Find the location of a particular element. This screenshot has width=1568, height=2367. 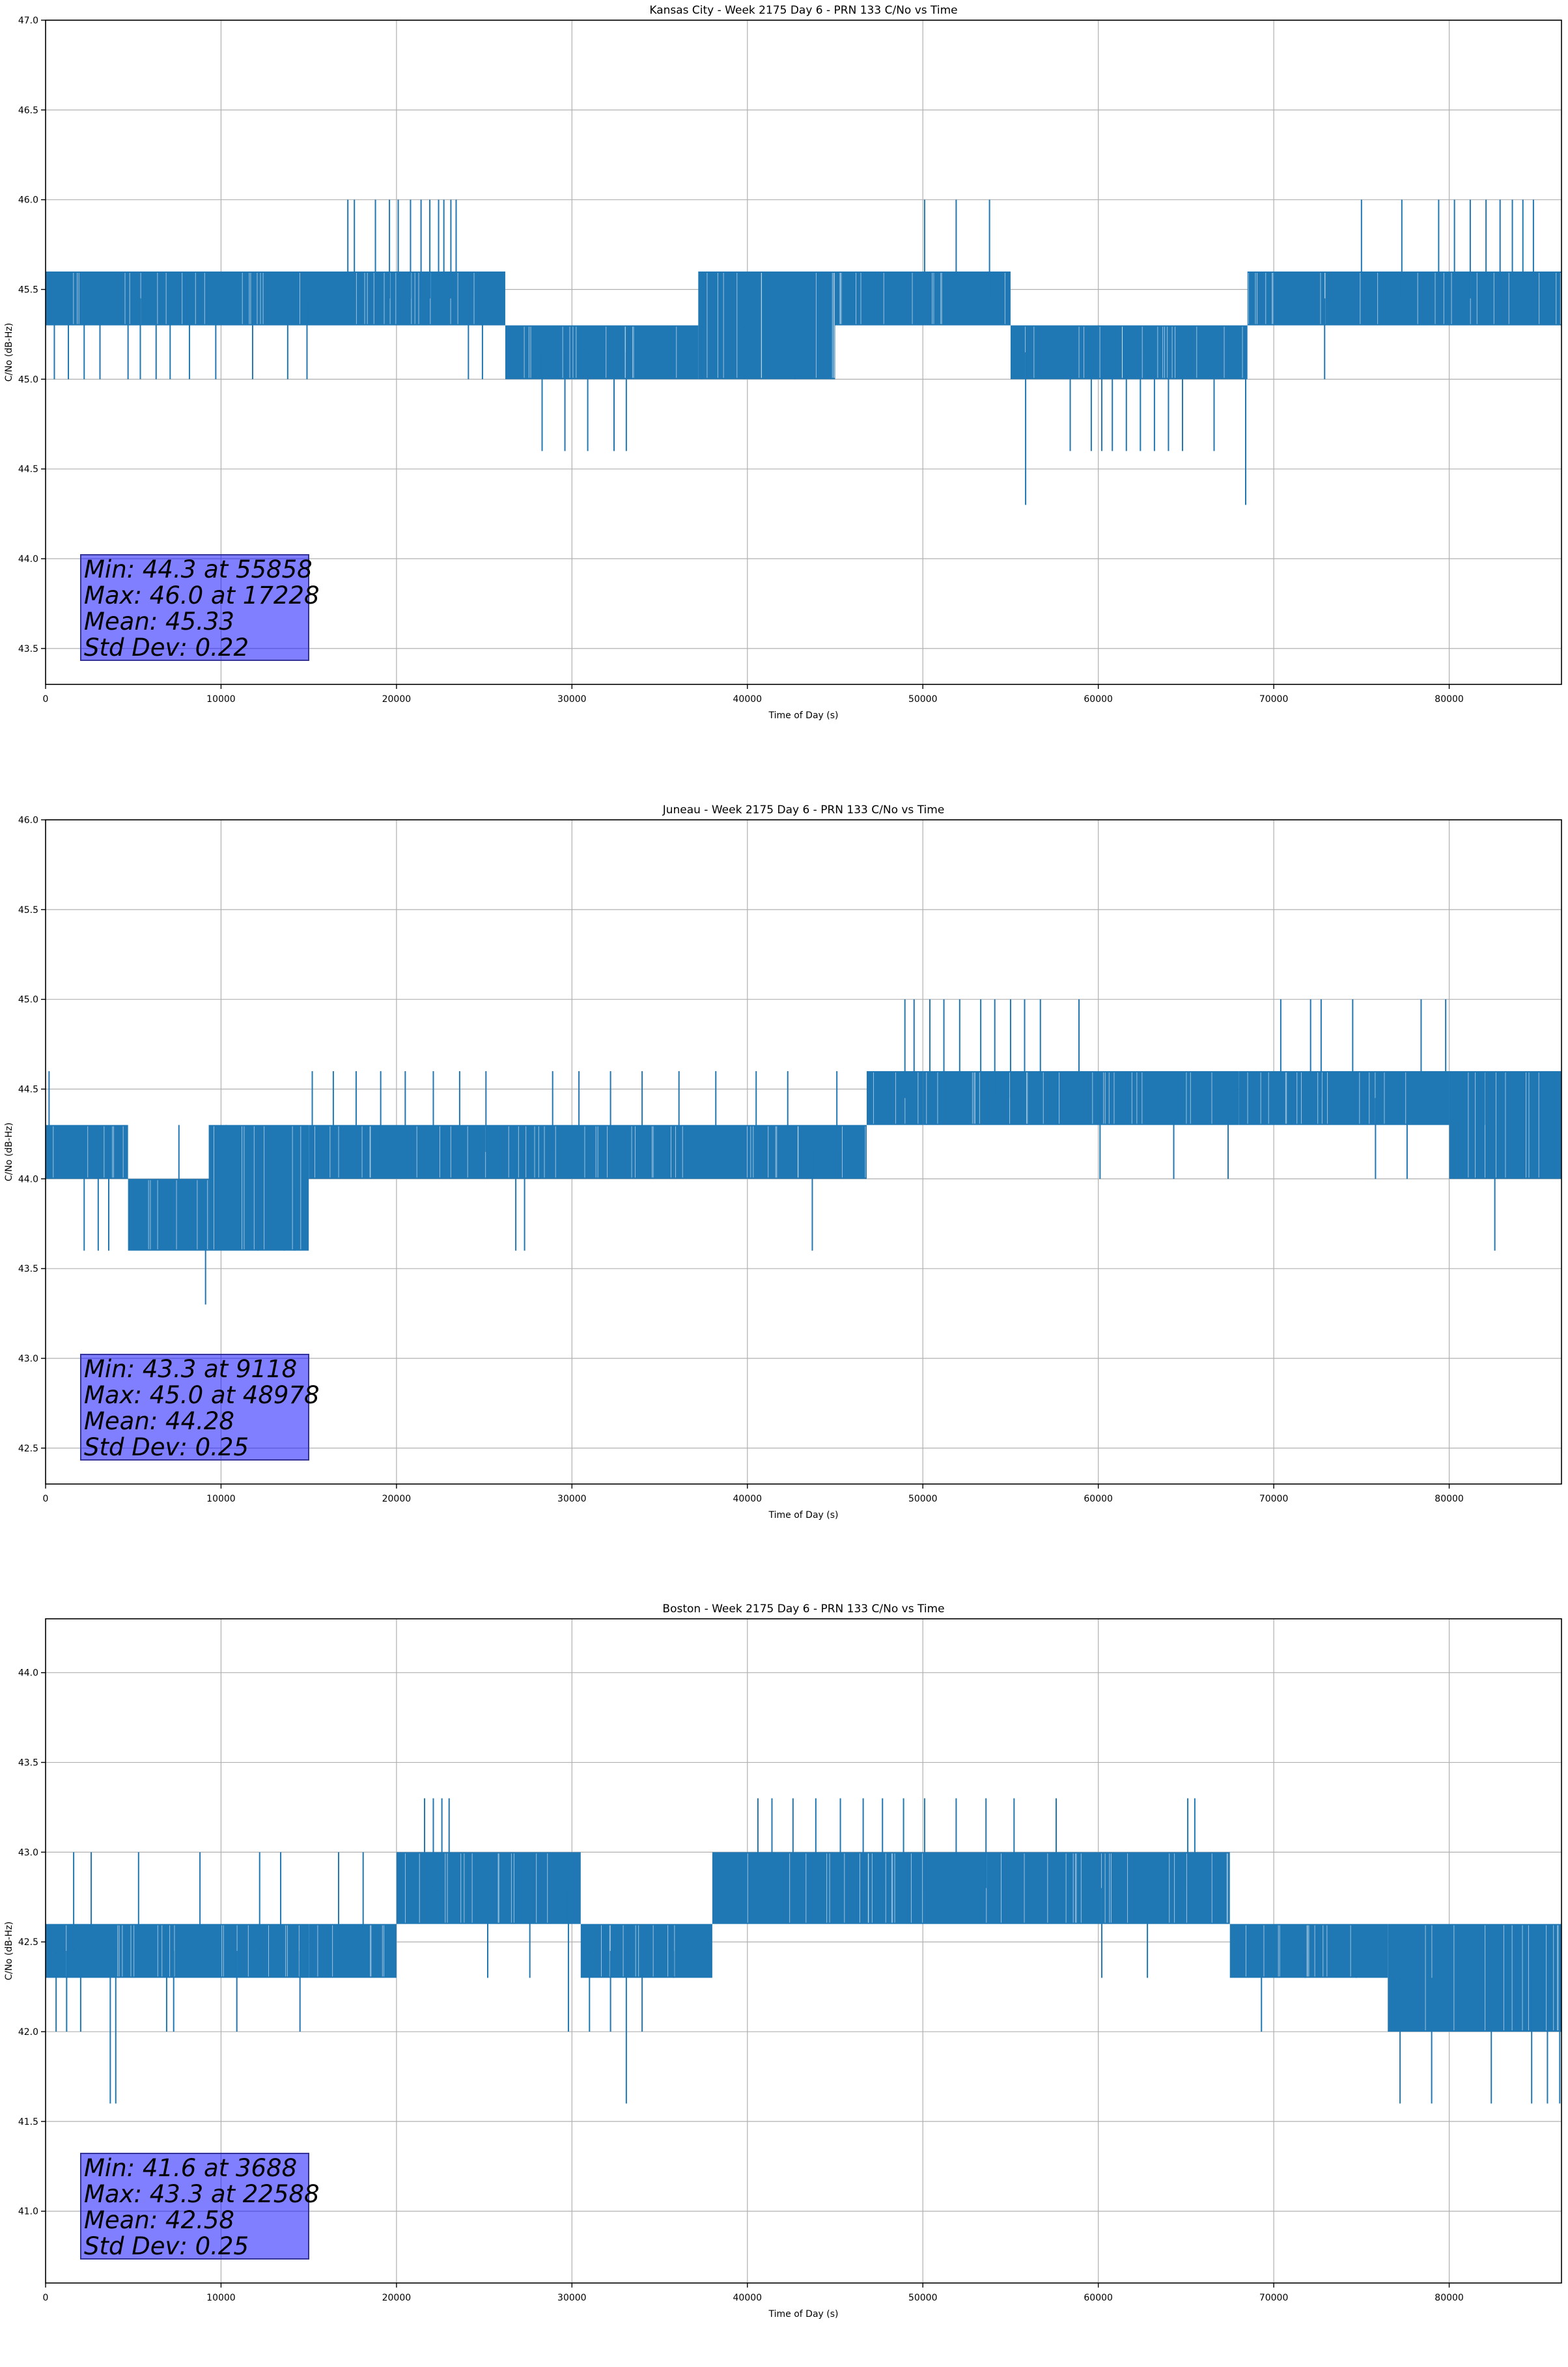

y-tick-label: 41.0 is located at coordinates (28, 2212).